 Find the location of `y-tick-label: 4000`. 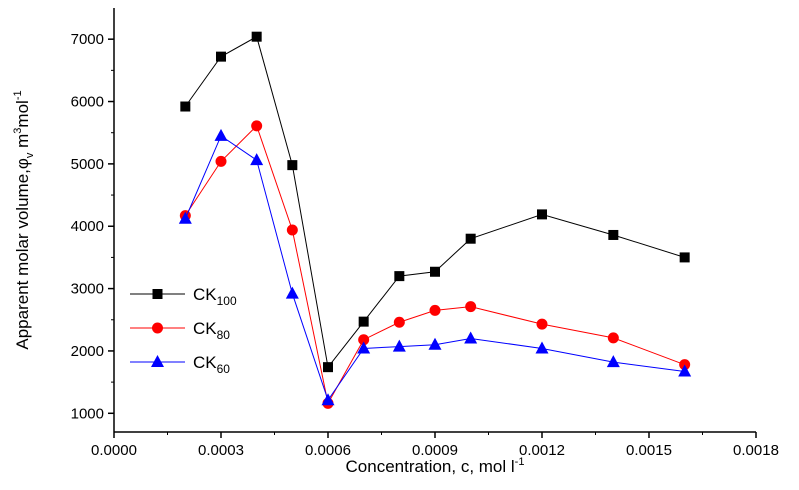

y-tick-label: 4000 is located at coordinates (87, 226).